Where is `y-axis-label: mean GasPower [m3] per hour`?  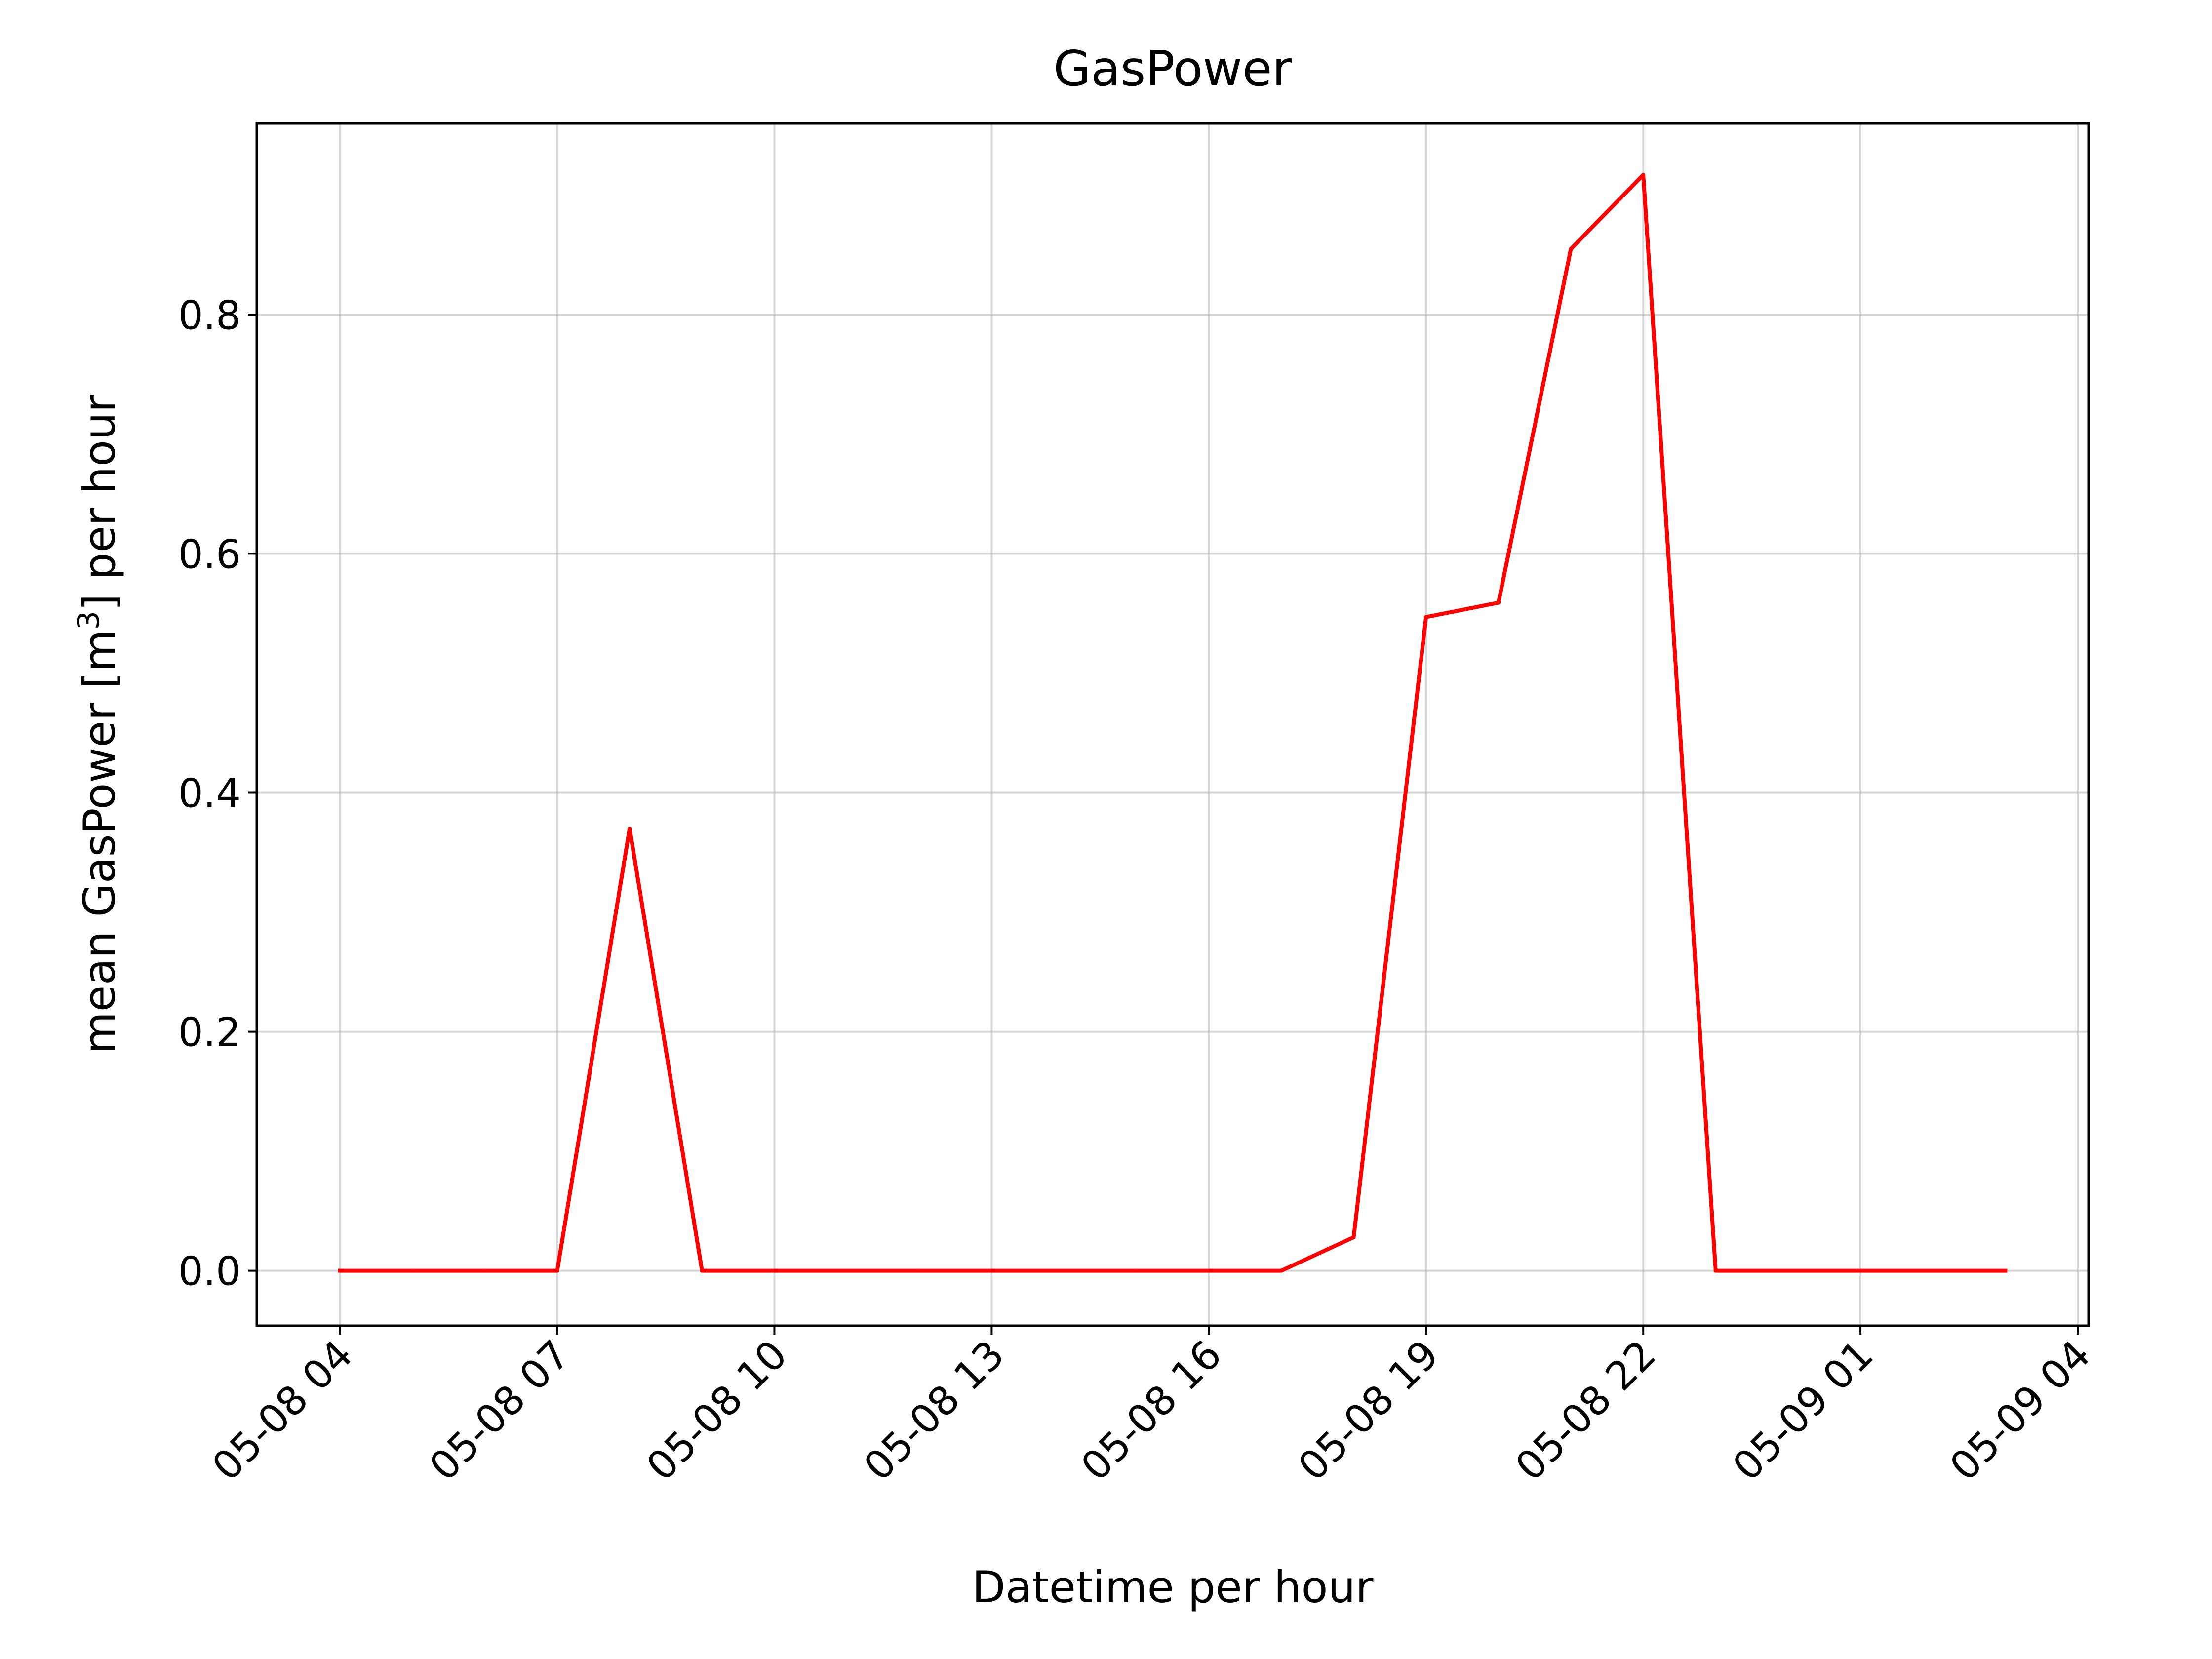
y-axis-label: mean GasPower [m3] per hour is located at coordinates (99, 724).